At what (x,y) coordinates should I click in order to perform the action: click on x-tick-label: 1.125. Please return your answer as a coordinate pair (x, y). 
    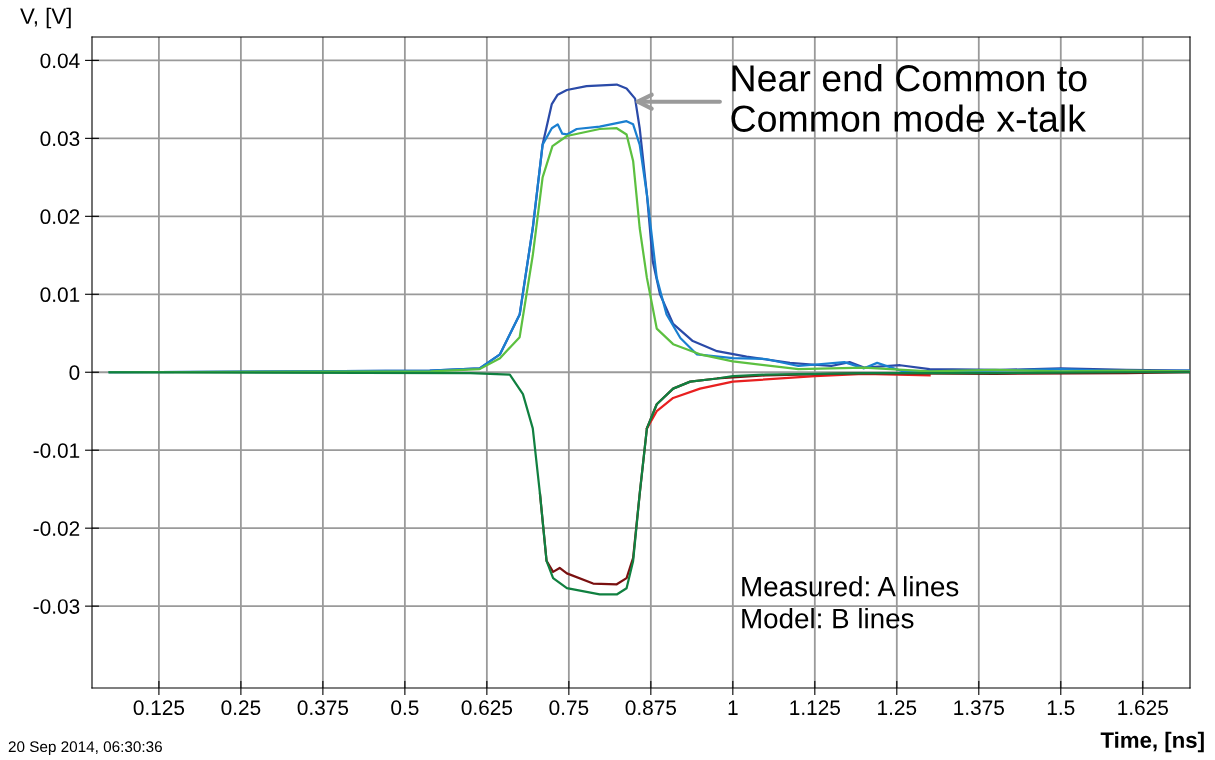
    Looking at the image, I should click on (815, 708).